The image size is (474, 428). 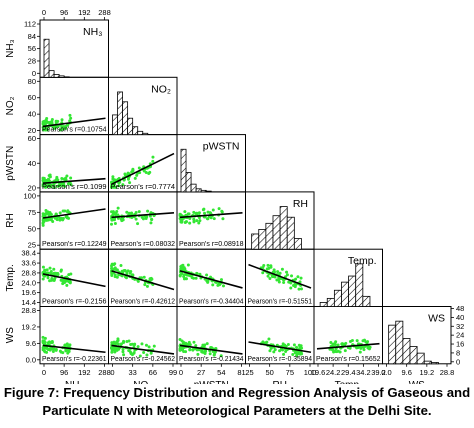 What do you see at coordinates (74, 122) in the screenshot?
I see `fit-line-NO2-NH3` at bounding box center [74, 122].